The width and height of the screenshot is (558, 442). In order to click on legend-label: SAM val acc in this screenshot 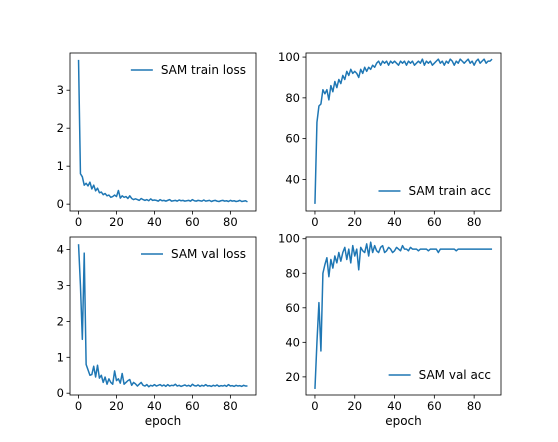, I will do `click(455, 375)`.